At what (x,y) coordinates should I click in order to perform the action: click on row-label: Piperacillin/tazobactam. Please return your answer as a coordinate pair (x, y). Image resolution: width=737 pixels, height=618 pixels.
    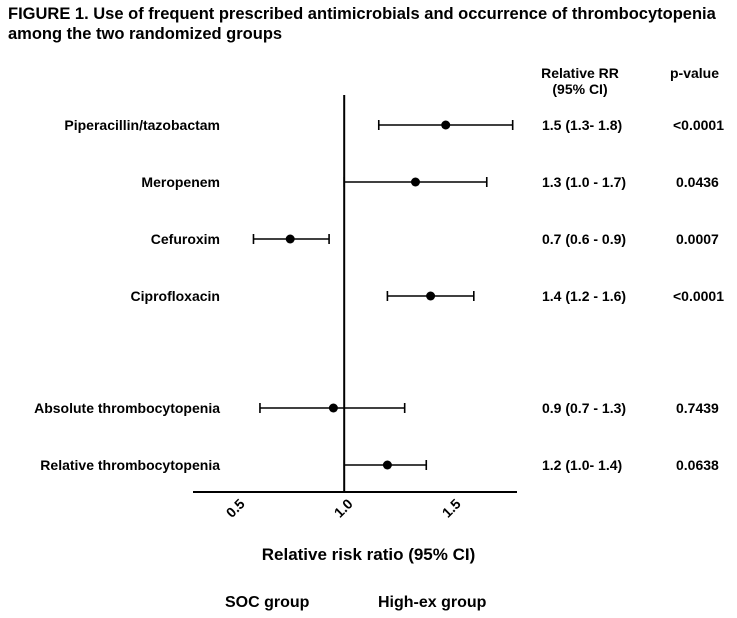
    Looking at the image, I should click on (142, 125).